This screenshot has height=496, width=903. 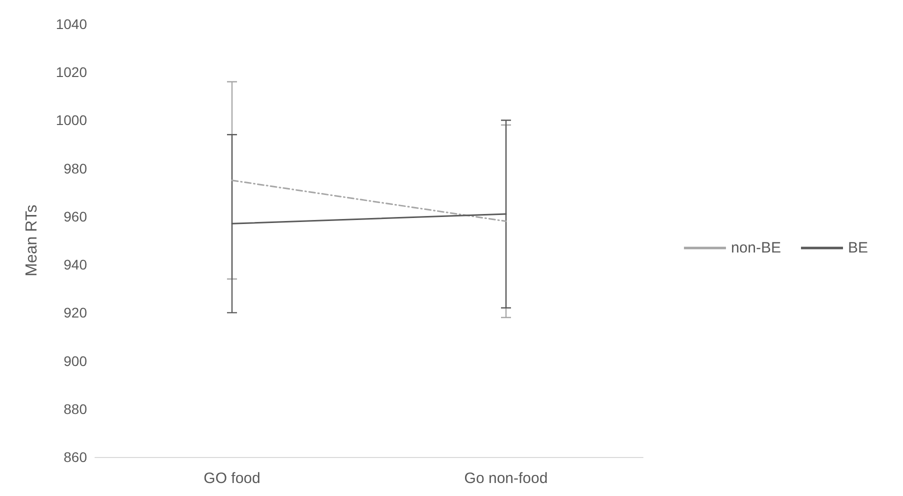 I want to click on x-tick-label: GO food, so click(x=232, y=478).